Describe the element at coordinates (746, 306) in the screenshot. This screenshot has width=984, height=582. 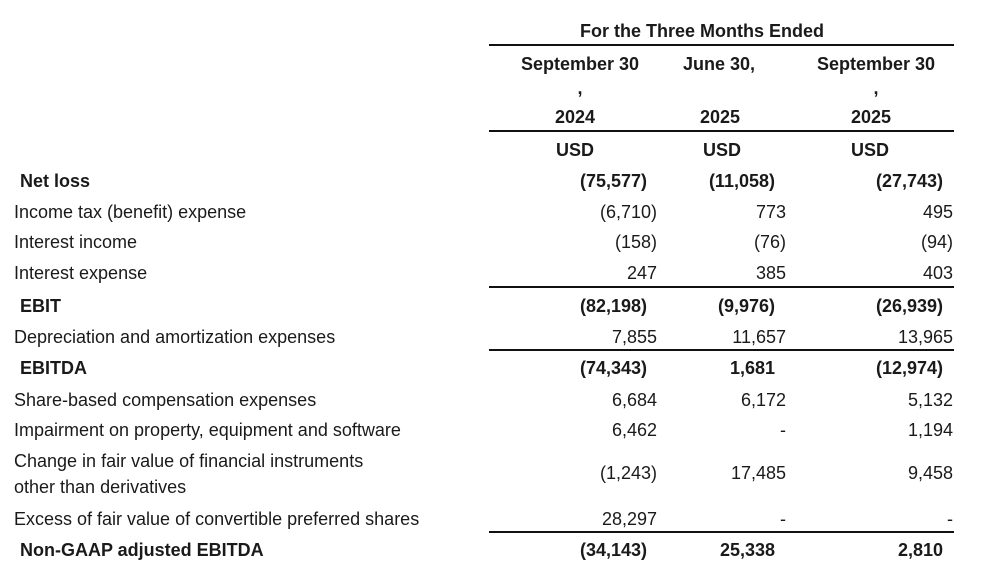
I see `row-value: (9,976)` at that location.